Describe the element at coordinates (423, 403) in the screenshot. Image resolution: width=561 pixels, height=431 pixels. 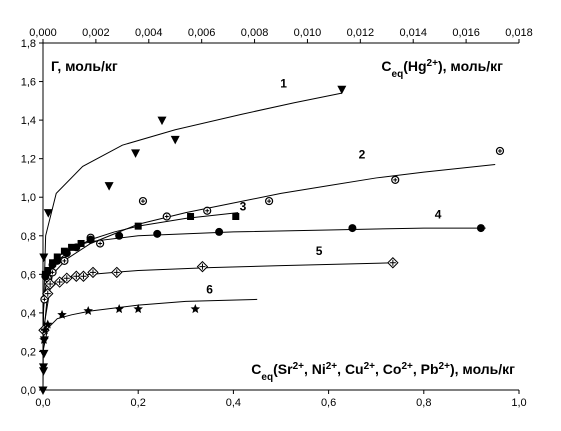
I see `x-tick-label: 0,8` at that location.